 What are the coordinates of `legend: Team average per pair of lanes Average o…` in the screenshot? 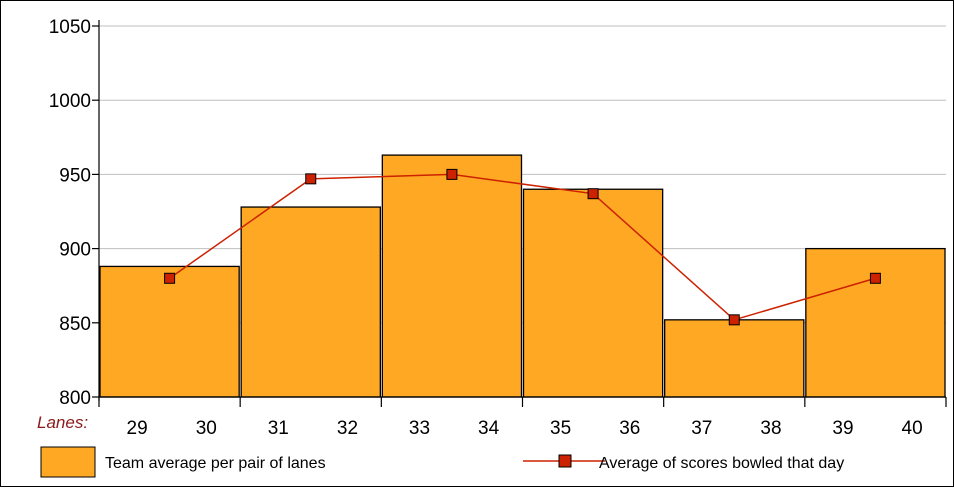 It's located at (442, 462).